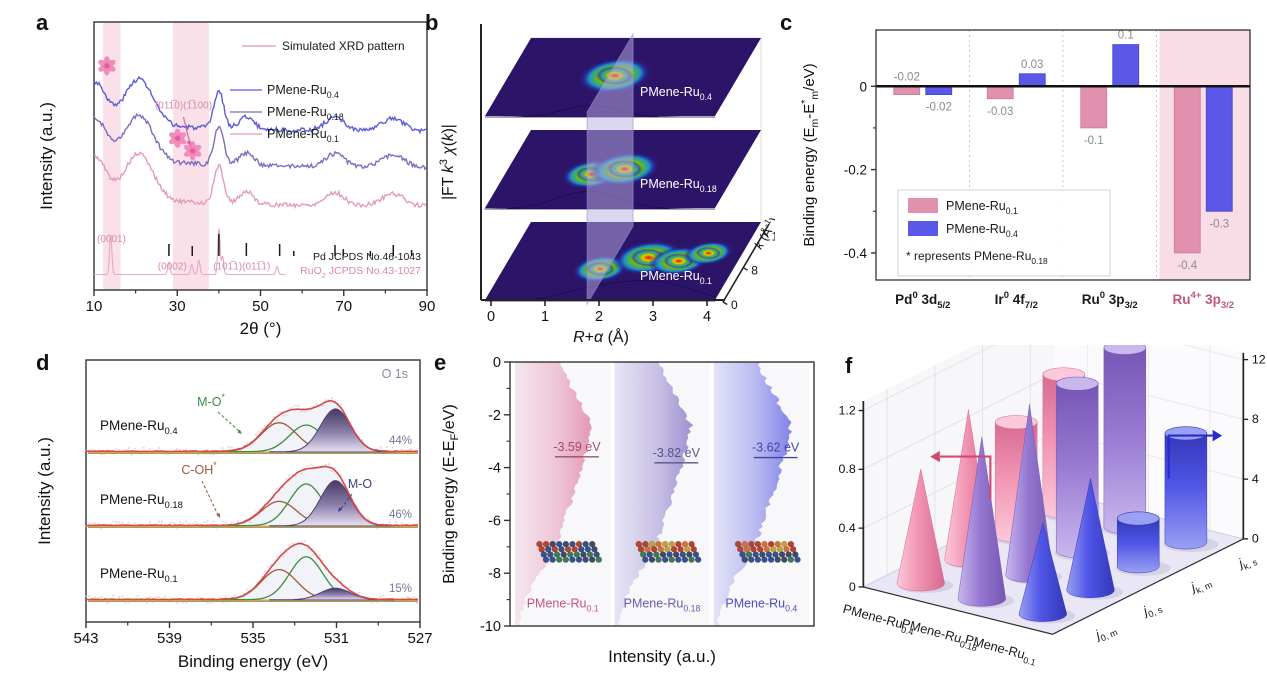  What do you see at coordinates (111, 239) in the screenshot?
I see `hkl-label: (0001)` at bounding box center [111, 239].